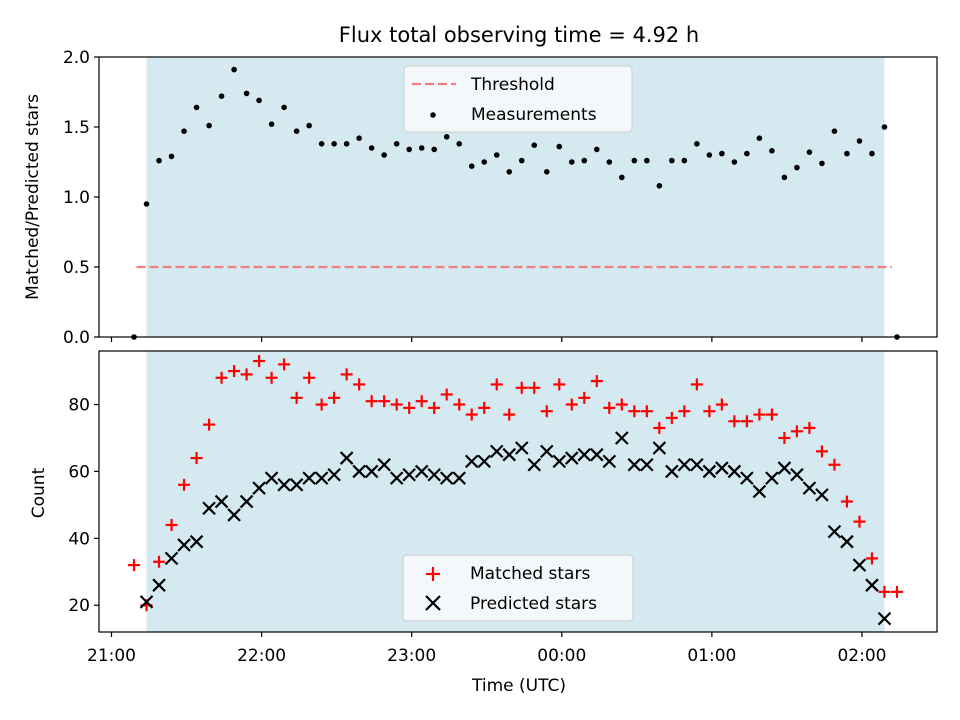 The height and width of the screenshot is (720, 960). What do you see at coordinates (561, 656) in the screenshot?
I see `bottom-x-tick-label: 00:00` at bounding box center [561, 656].